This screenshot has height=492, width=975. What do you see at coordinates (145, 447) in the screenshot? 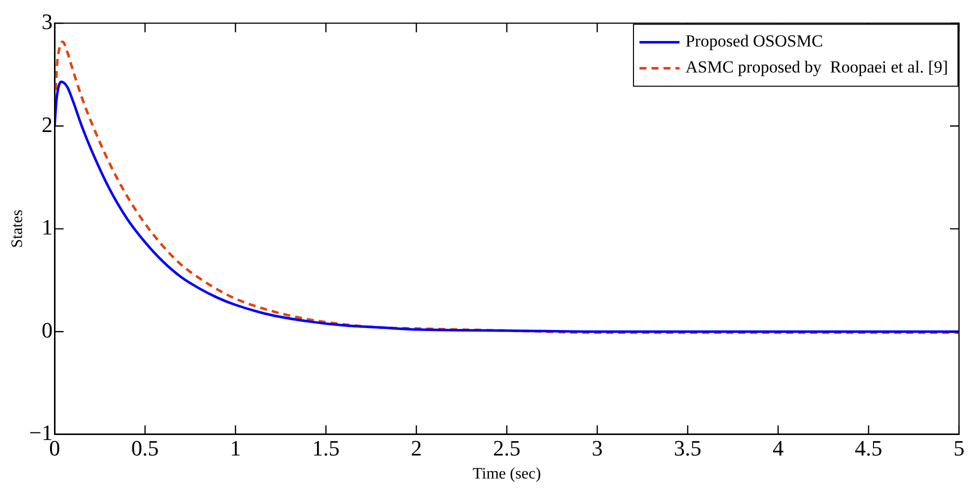
I see `x-tick-label: 0.5` at bounding box center [145, 447].